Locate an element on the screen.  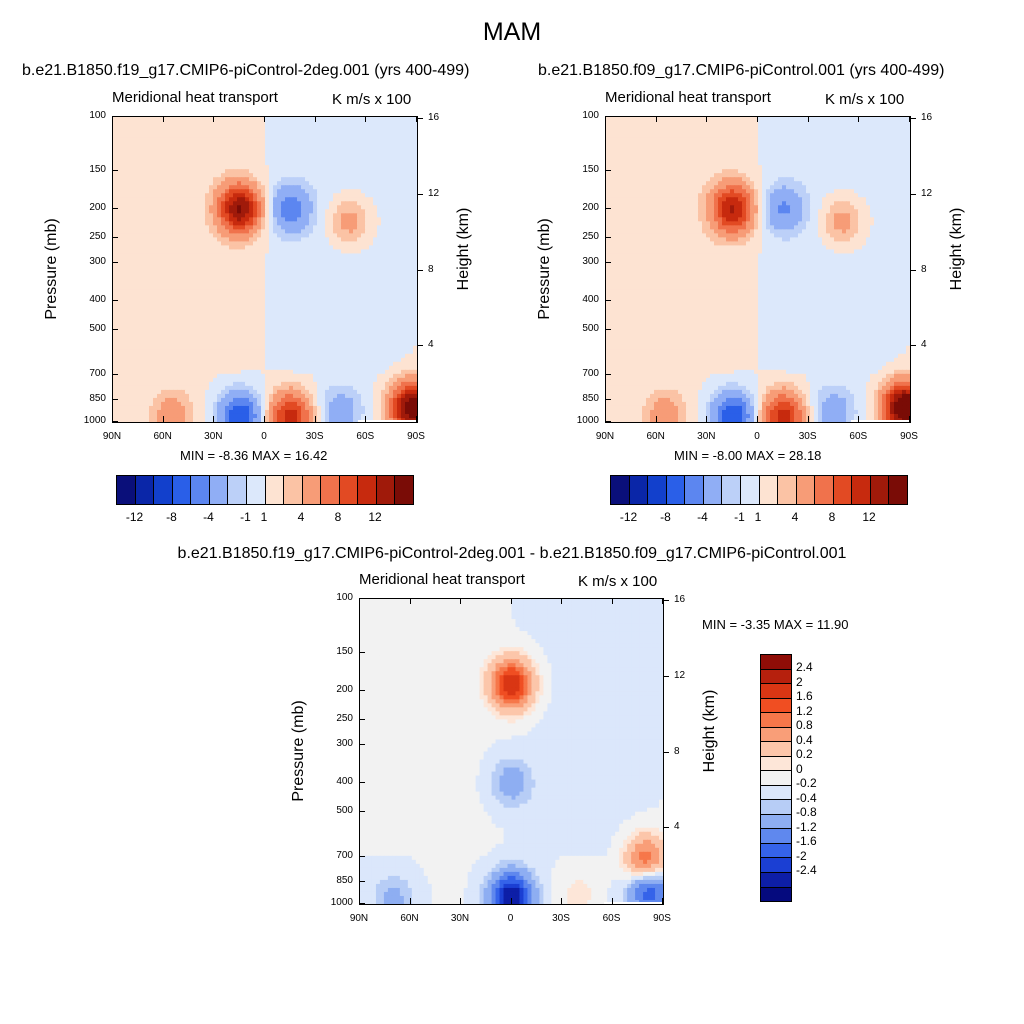
height-tick-label: 8 is located at coordinates (677, 751).